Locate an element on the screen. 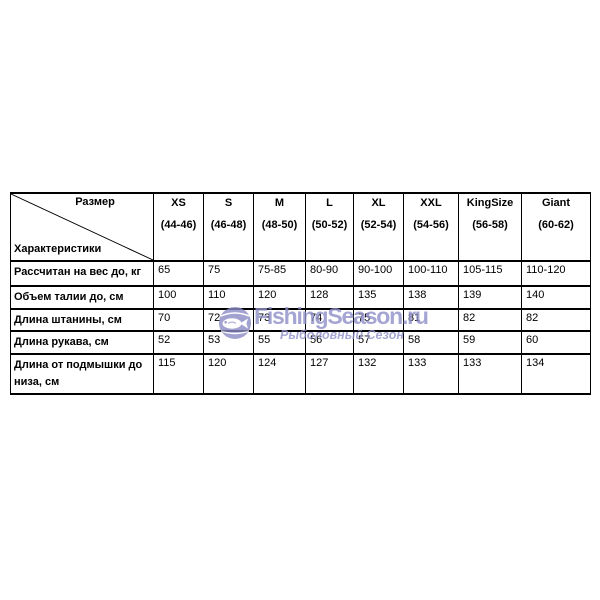 This screenshot has width=600, height=600. col-header-KingSize: KingSize (56-58) is located at coordinates (490, 227).